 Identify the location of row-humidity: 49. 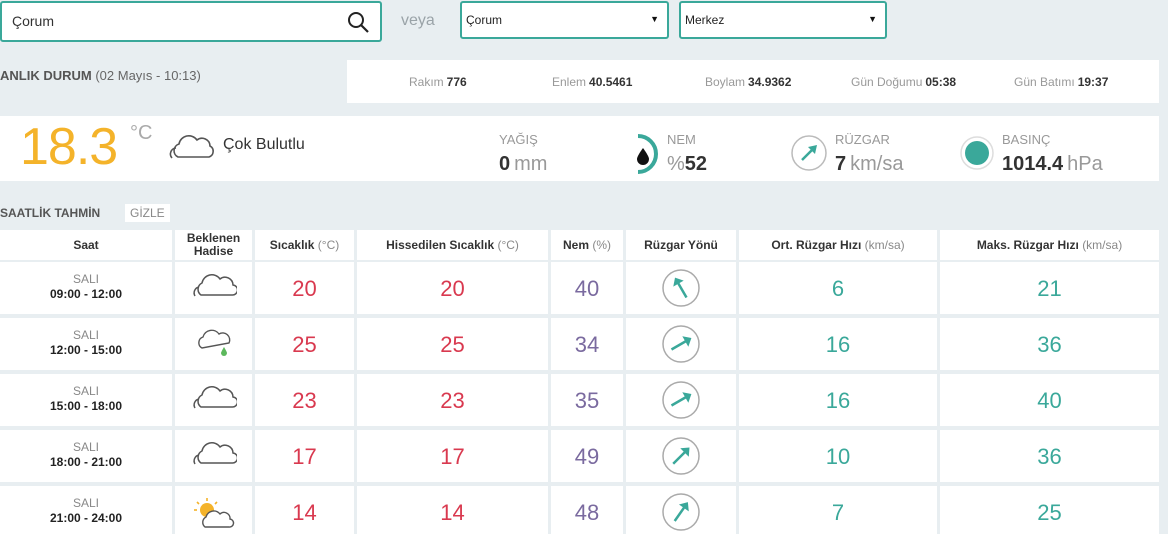
(587, 456).